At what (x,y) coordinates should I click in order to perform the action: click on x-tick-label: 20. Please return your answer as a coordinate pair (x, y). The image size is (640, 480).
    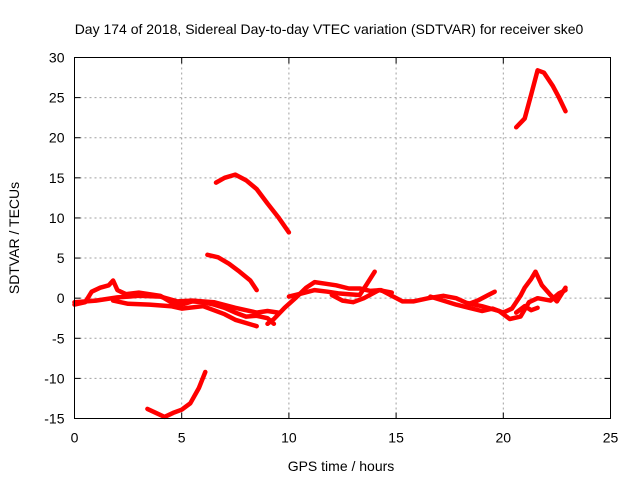
    Looking at the image, I should click on (504, 438).